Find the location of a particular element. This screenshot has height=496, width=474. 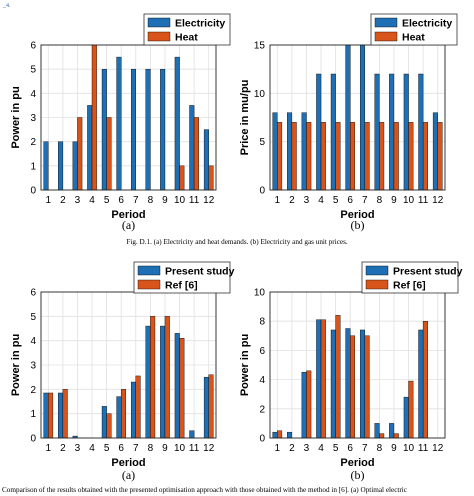

legend: Present study Ref [6] is located at coordinates (412, 277).